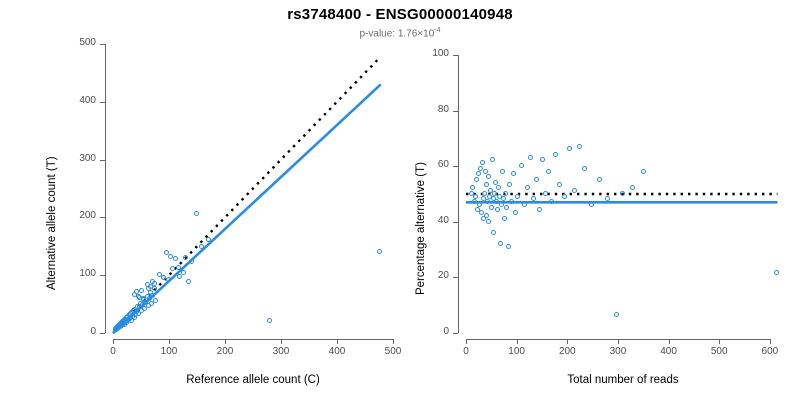 This screenshot has width=800, height=400. What do you see at coordinates (443, 165) in the screenshot?
I see `y-tick-label: 60` at bounding box center [443, 165].